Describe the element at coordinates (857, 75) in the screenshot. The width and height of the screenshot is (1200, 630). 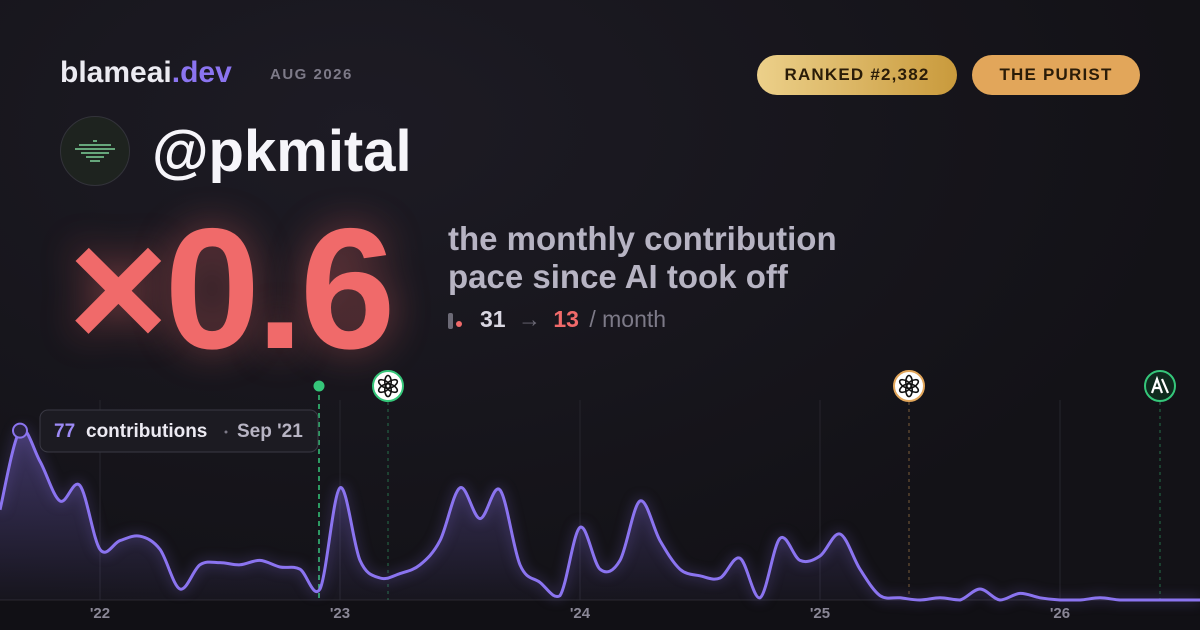
I see `rank-badge: RANKED #2,382` at that location.